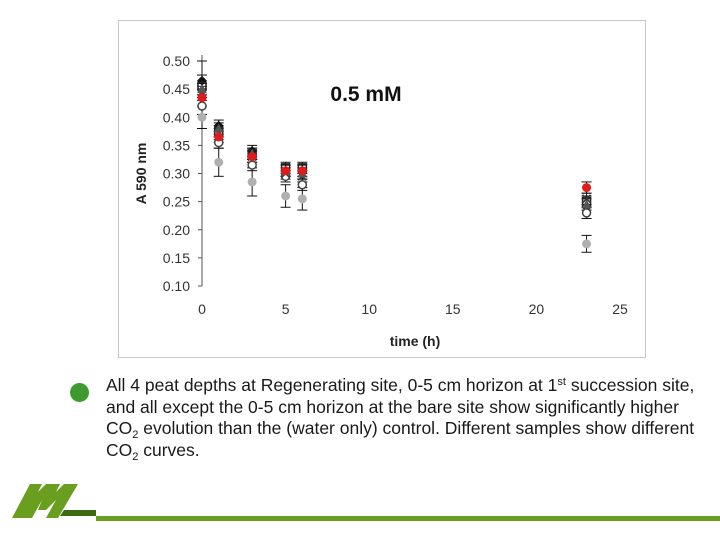 This screenshot has height=540, width=720. What do you see at coordinates (141, 174) in the screenshot?
I see `y-axis-label: A 590 nm` at bounding box center [141, 174].